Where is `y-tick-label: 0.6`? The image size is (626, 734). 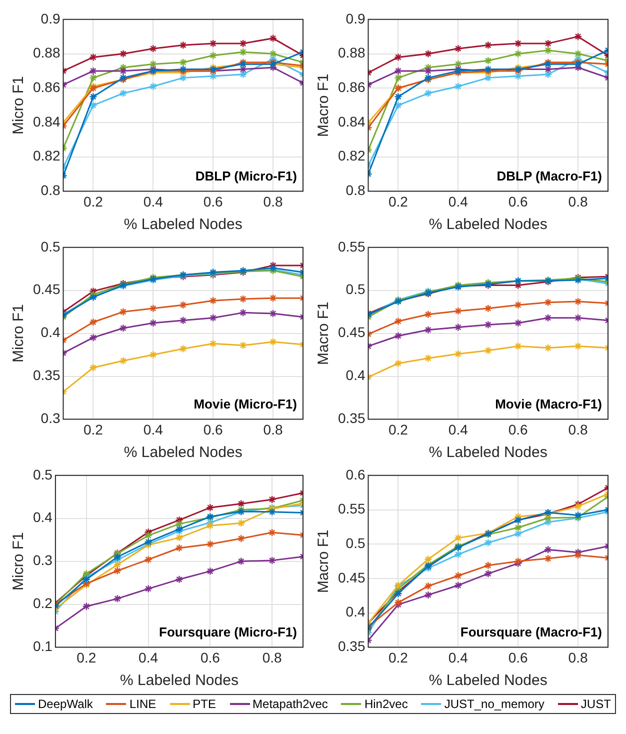
y-tick-label: 0.6 is located at coordinates (356, 474).